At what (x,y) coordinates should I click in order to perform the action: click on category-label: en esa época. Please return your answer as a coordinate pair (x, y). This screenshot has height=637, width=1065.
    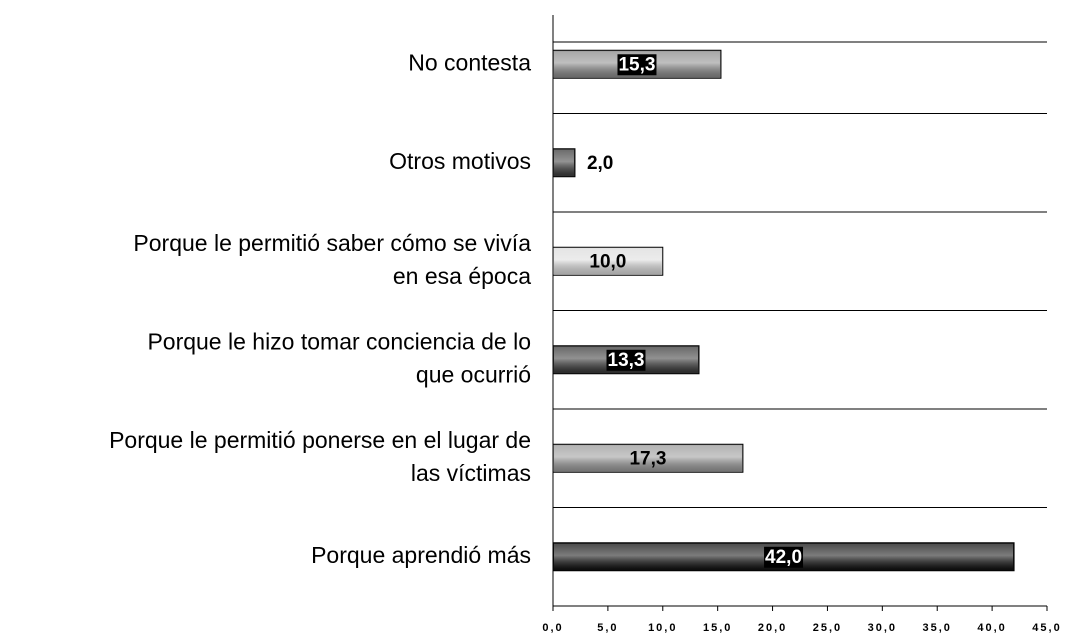
    Looking at the image, I should click on (462, 276).